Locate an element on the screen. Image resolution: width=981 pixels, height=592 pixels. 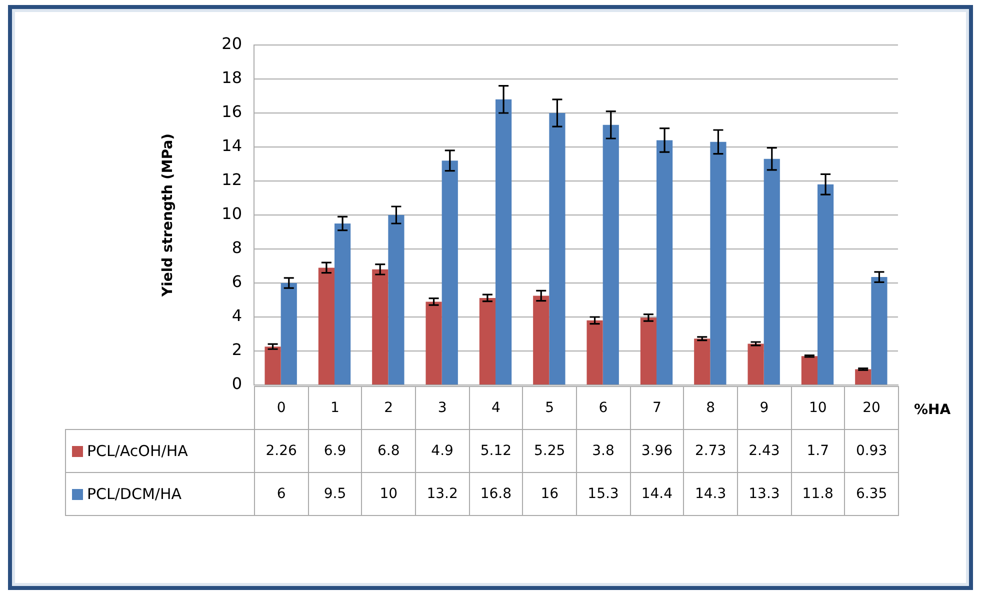
data-label: 5.25 is located at coordinates (549, 451).